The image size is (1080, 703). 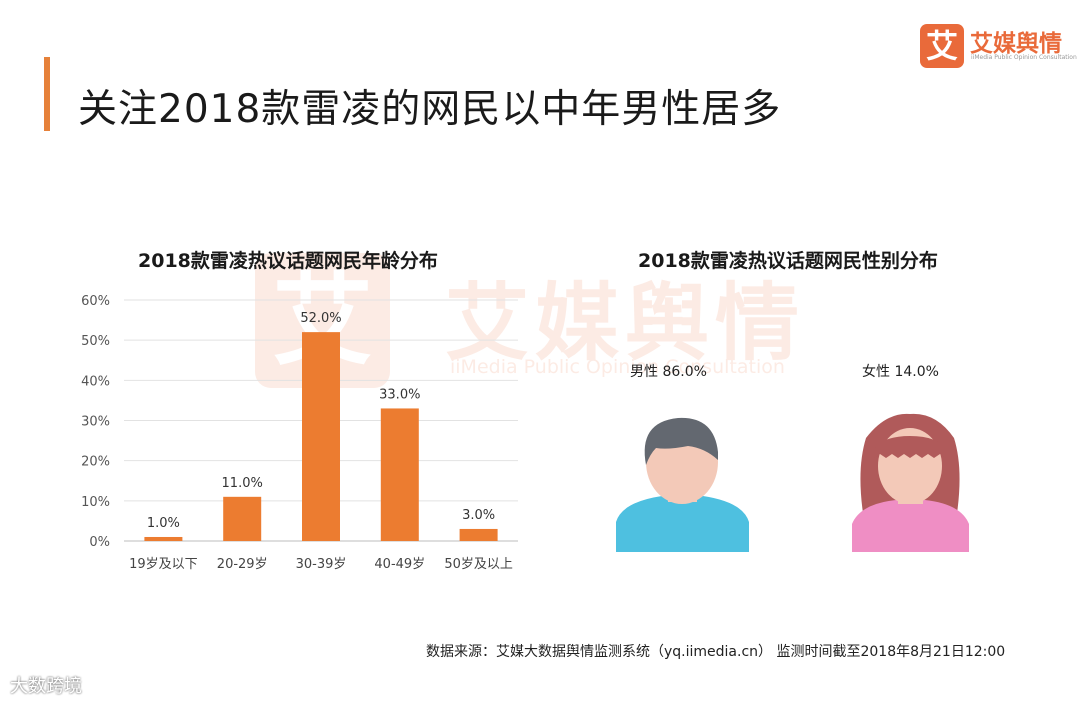 What do you see at coordinates (95, 462) in the screenshot?
I see `y-tick-label: 20%` at bounding box center [95, 462].